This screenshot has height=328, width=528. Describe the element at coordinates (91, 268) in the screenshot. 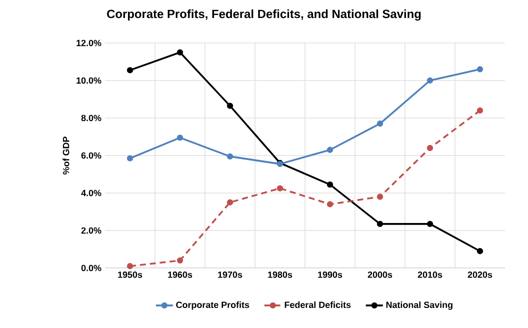

I see `y-tick-label: 0.0%` at that location.